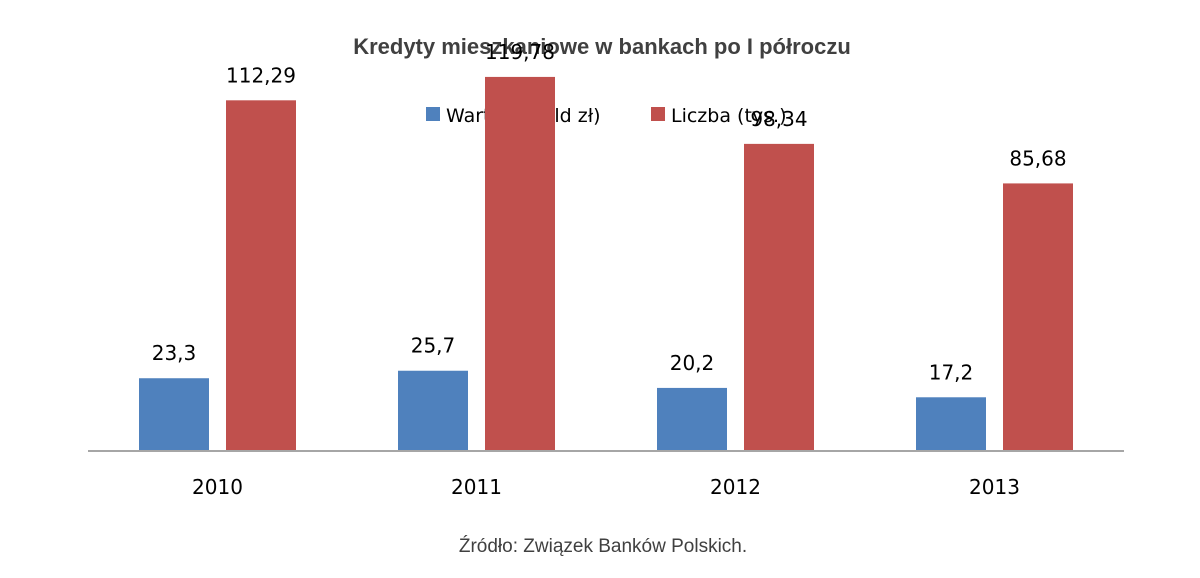  What do you see at coordinates (778, 119) in the screenshot?
I see `data-label-count-2012: 98,34` at bounding box center [778, 119].